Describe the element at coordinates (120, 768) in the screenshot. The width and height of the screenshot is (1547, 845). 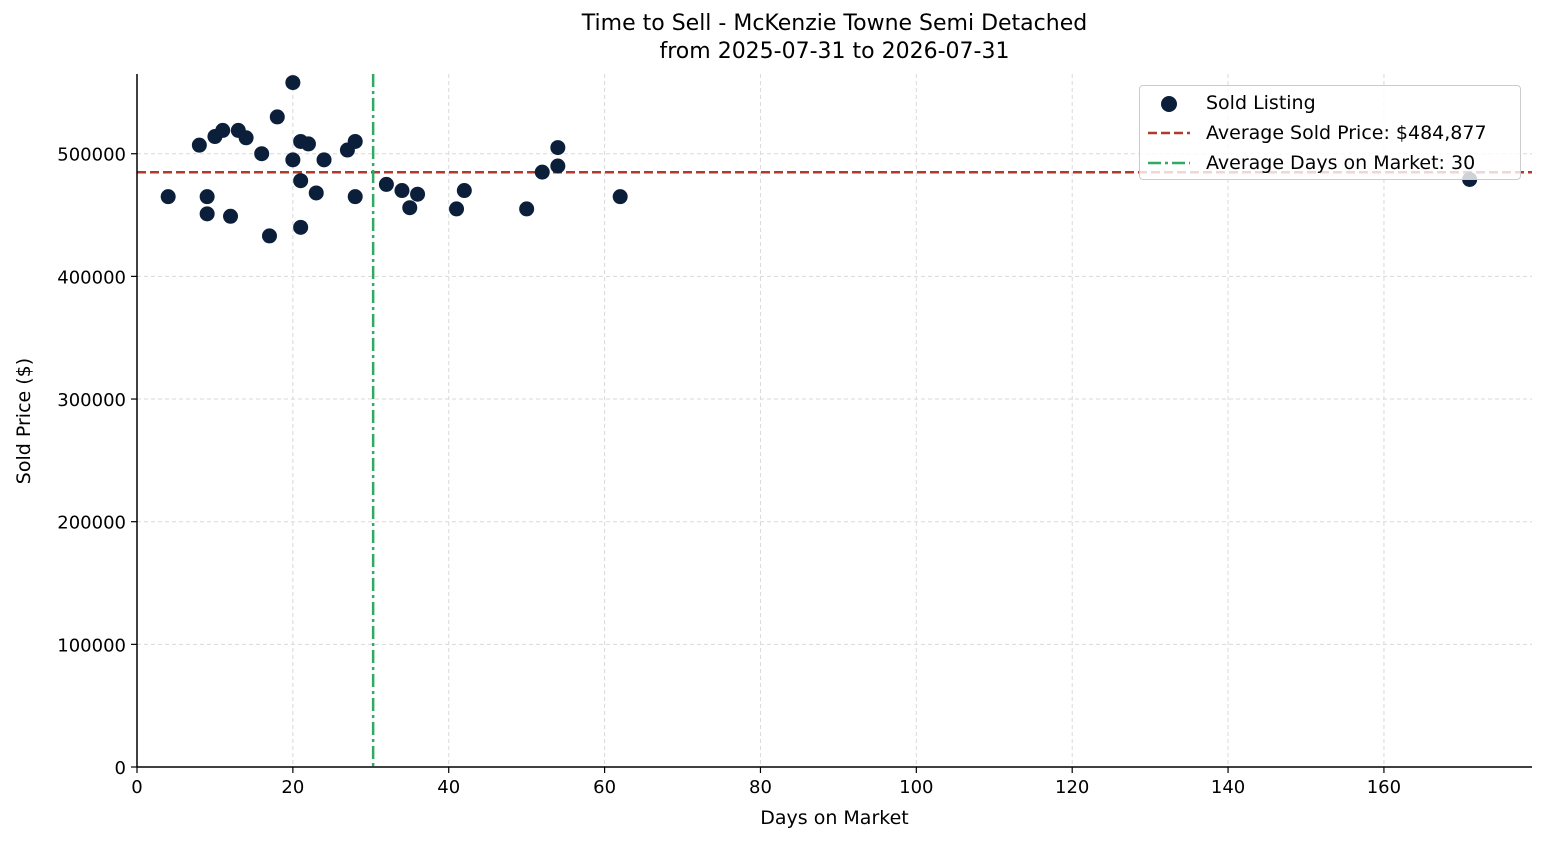
I see `y-tick-label: 0` at that location.